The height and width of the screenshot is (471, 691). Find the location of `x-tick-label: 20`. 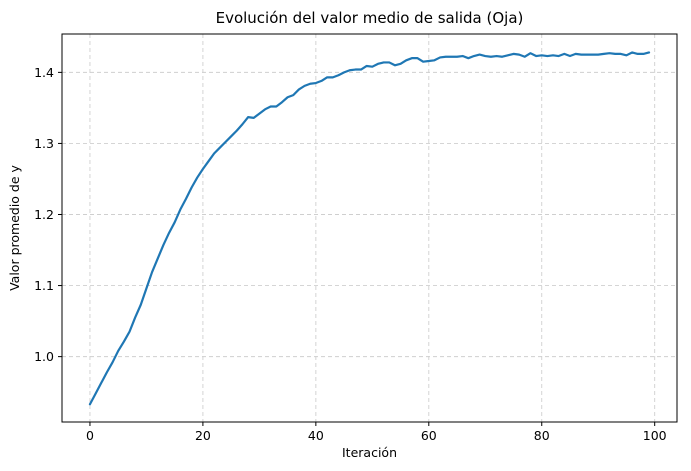

x-tick-label: 20 is located at coordinates (203, 435).